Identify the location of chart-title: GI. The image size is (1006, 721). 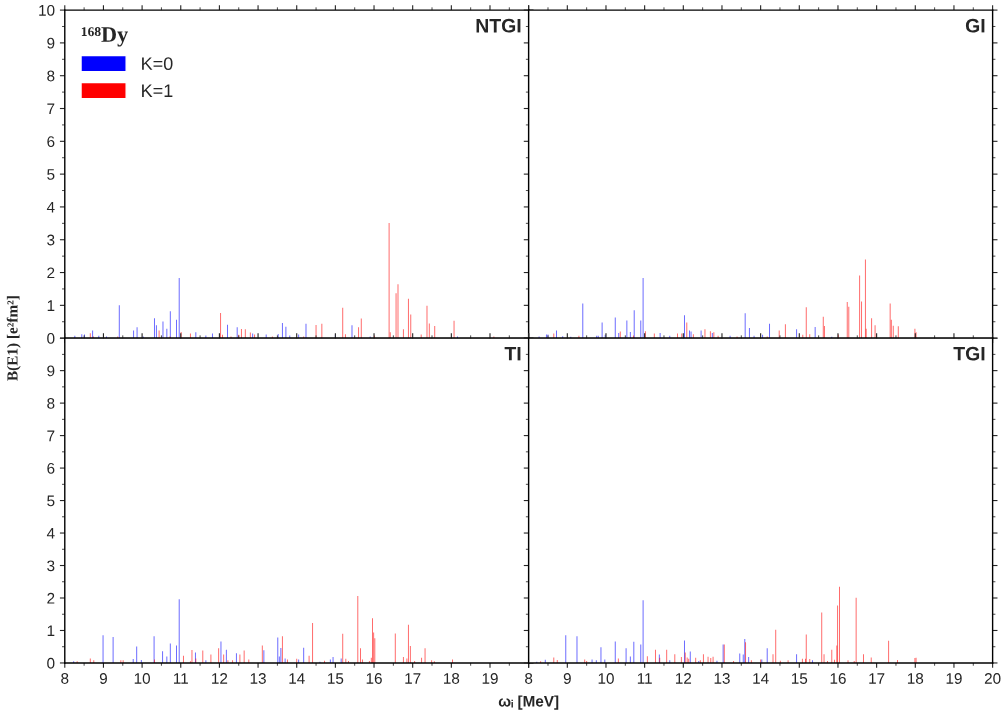
(975, 25).